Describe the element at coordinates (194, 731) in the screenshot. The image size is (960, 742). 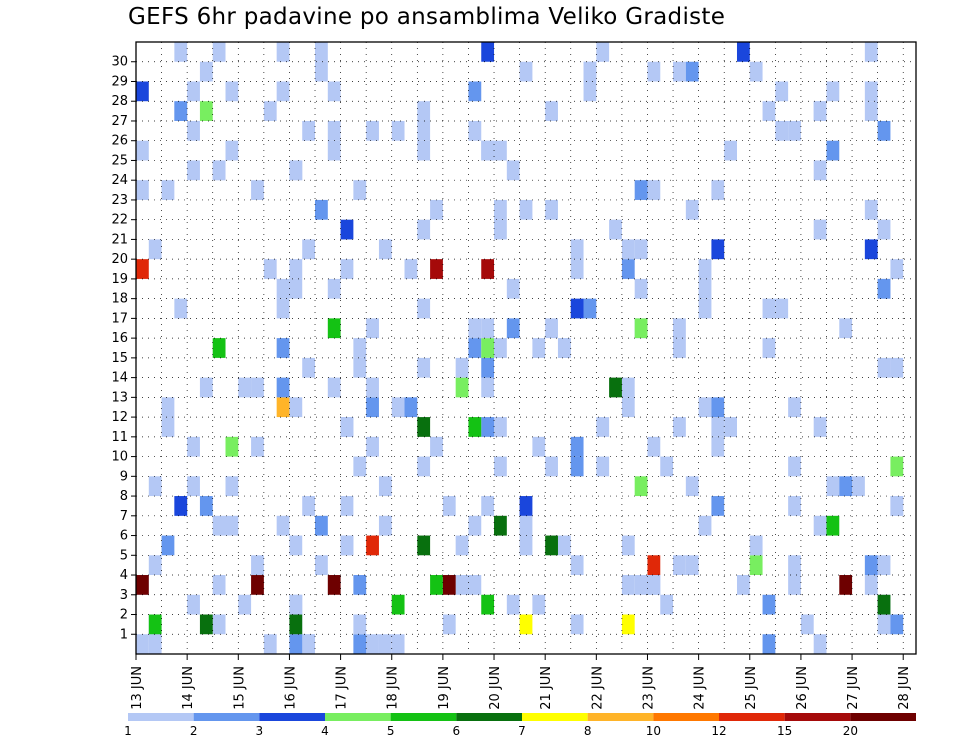
I see `colorbar-label: 2` at that location.